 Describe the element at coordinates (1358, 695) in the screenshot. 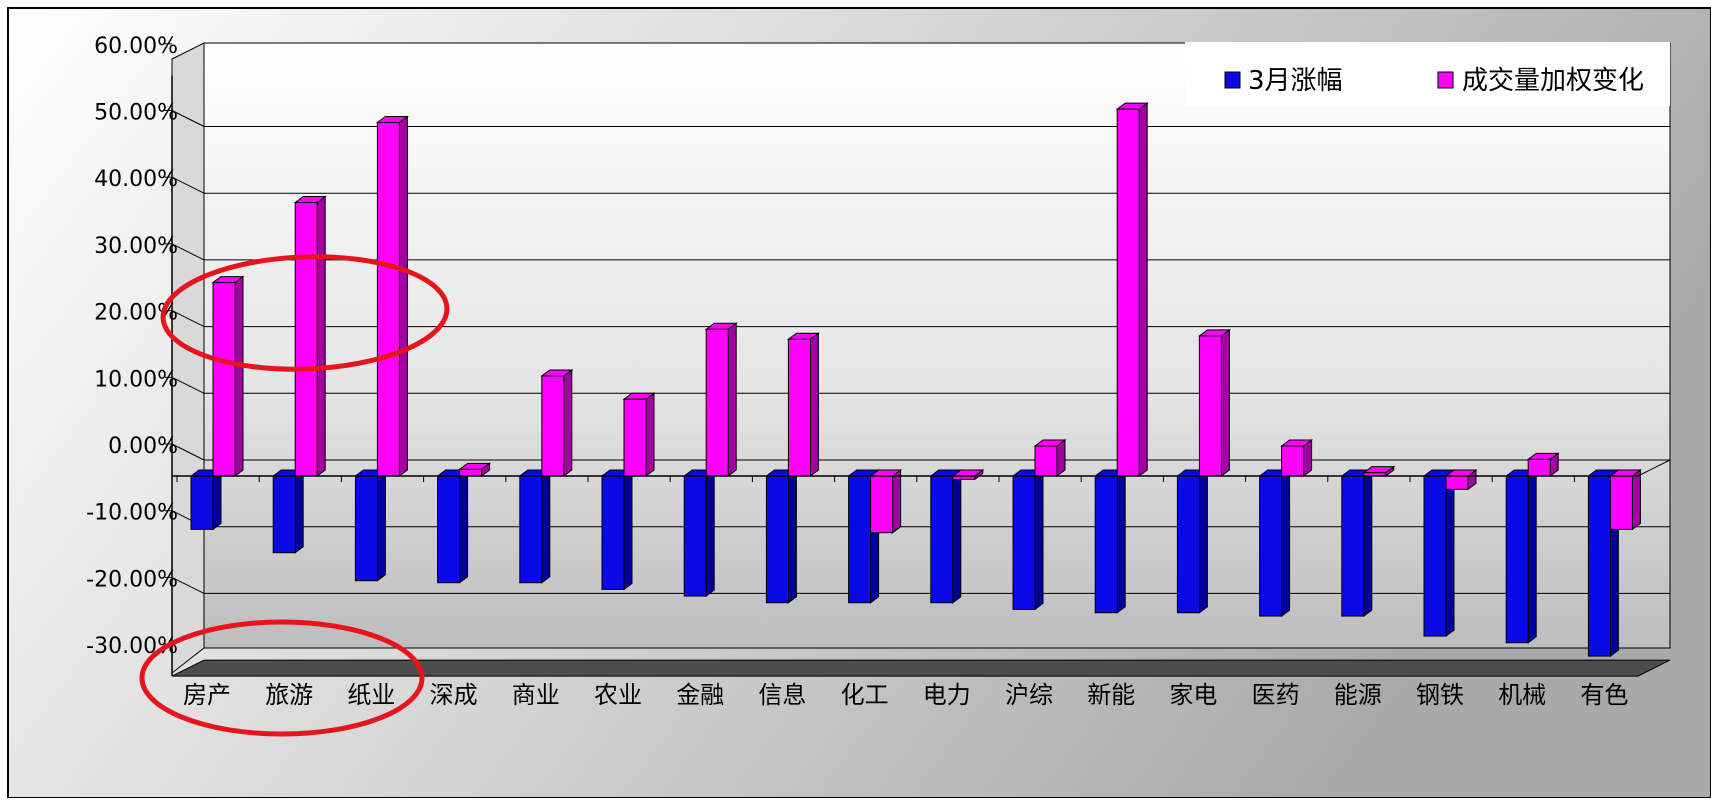

I see `x-tick-label: 能源` at that location.